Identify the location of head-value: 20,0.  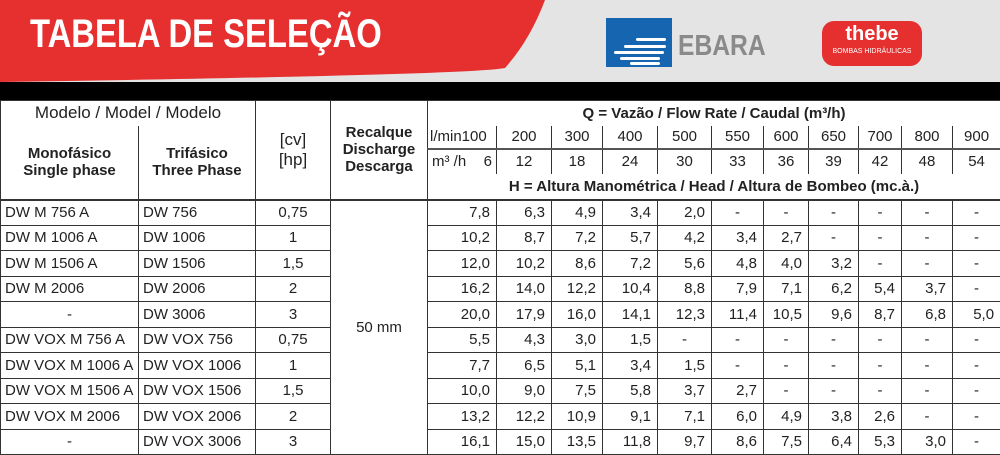
(462, 314).